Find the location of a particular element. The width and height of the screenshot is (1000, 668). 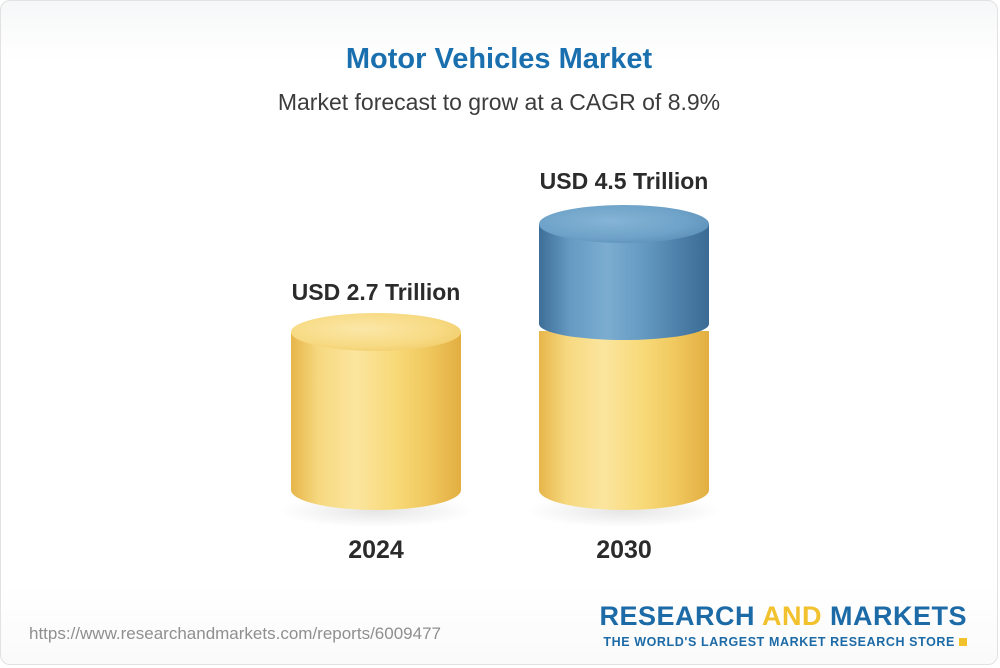

logo-wordmark: RESEARCH AND MARKETS is located at coordinates (783, 616).